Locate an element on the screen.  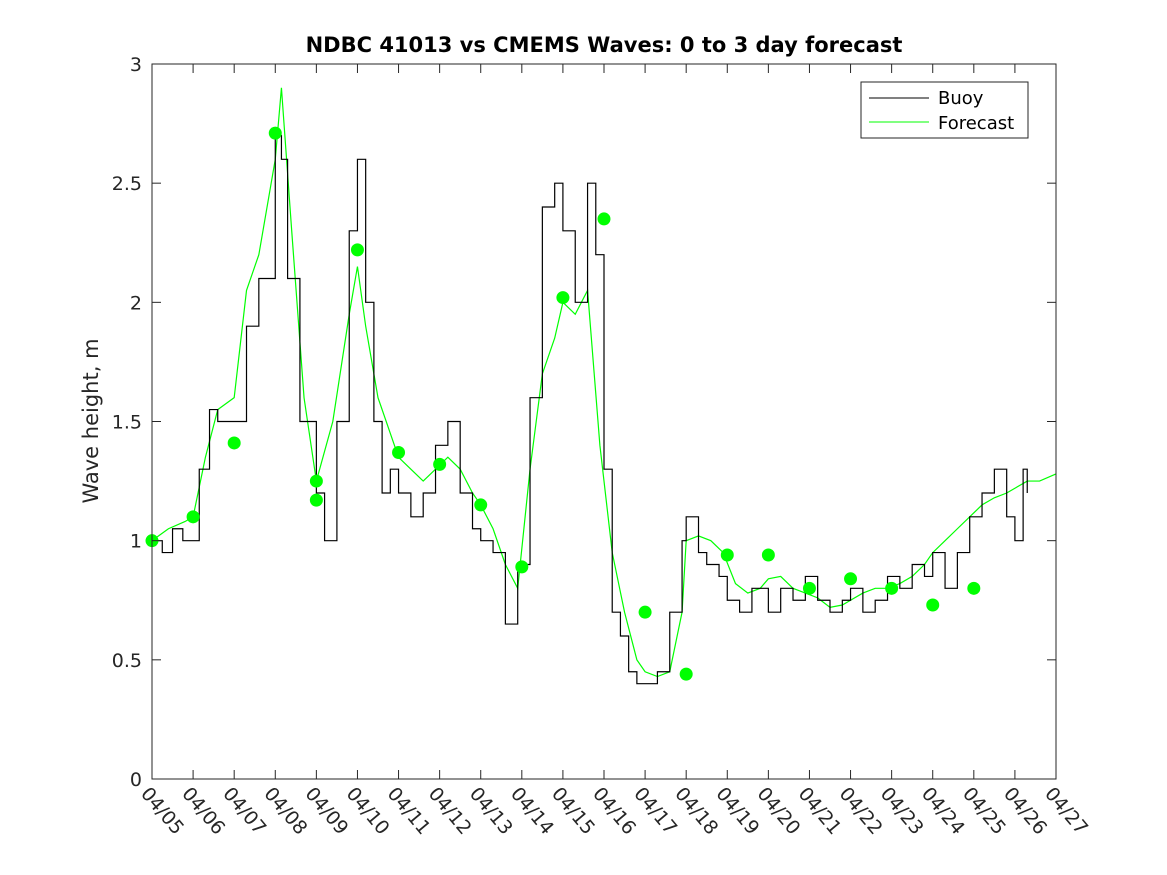
x-tick-label: 04/16 is located at coordinates (614, 811).